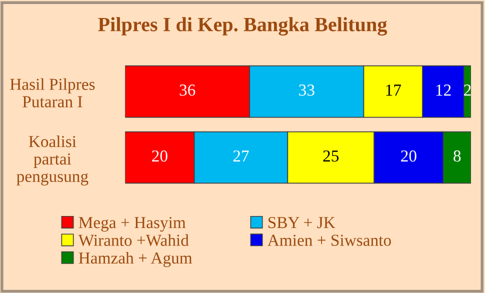 This screenshot has width=485, height=293. I want to click on data-label: 36, so click(188, 90).